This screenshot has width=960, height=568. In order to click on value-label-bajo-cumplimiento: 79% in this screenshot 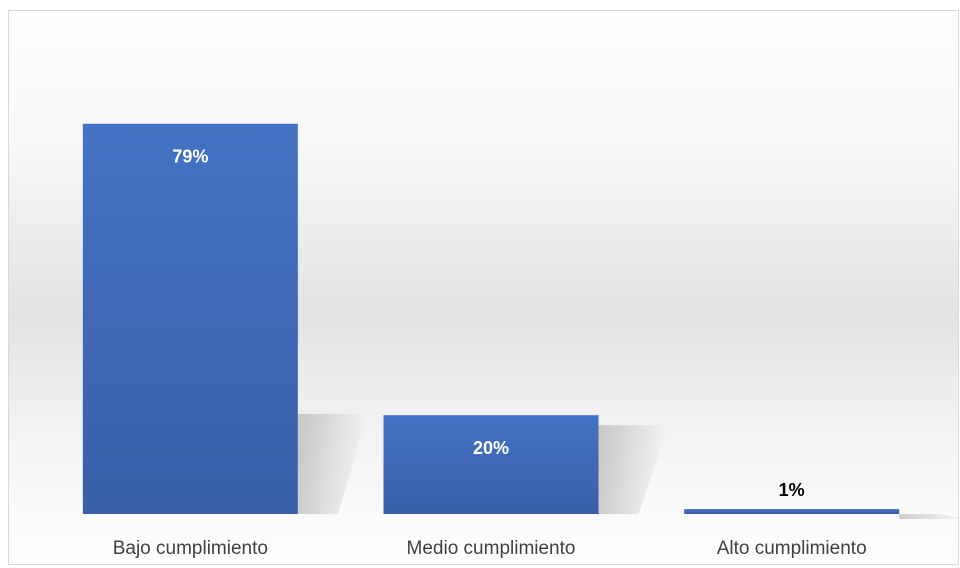, I will do `click(190, 157)`.